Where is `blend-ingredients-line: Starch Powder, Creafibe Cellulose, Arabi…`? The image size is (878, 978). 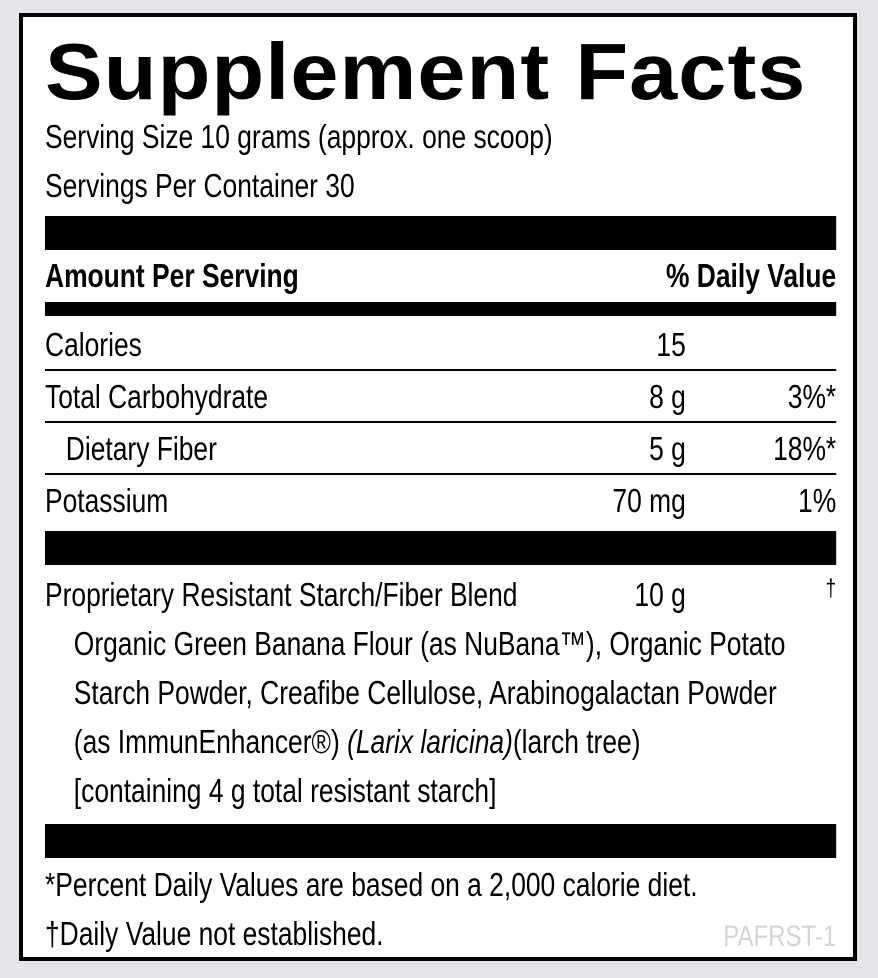
blend-ingredients-line: Starch Powder, Creafibe Cellulose, Arabi… is located at coordinates (425, 692).